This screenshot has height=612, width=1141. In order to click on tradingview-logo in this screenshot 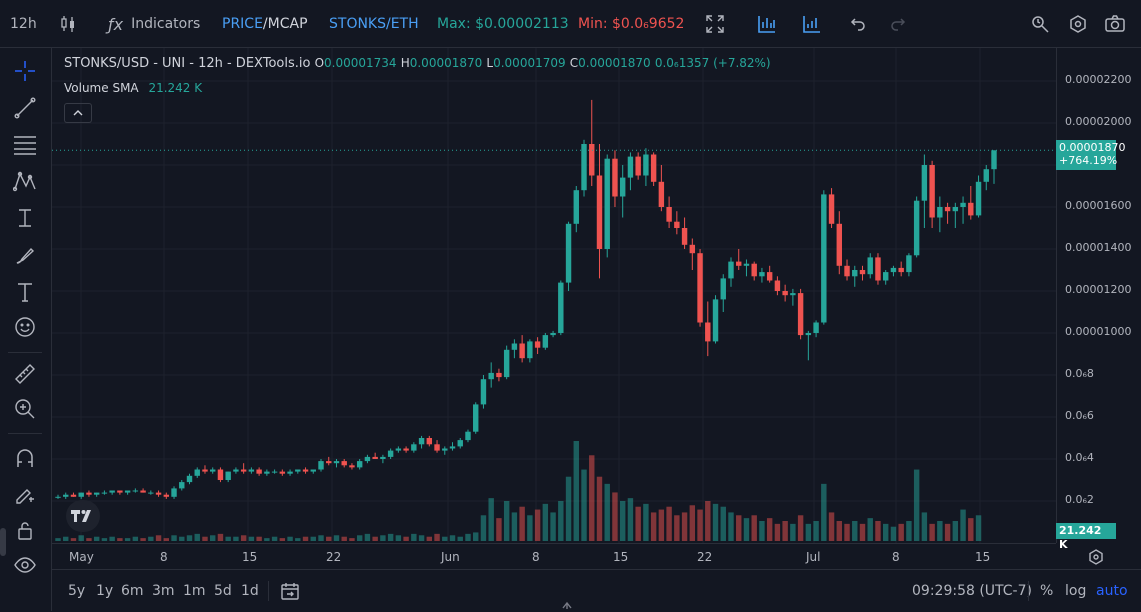, I will do `click(83, 516)`.